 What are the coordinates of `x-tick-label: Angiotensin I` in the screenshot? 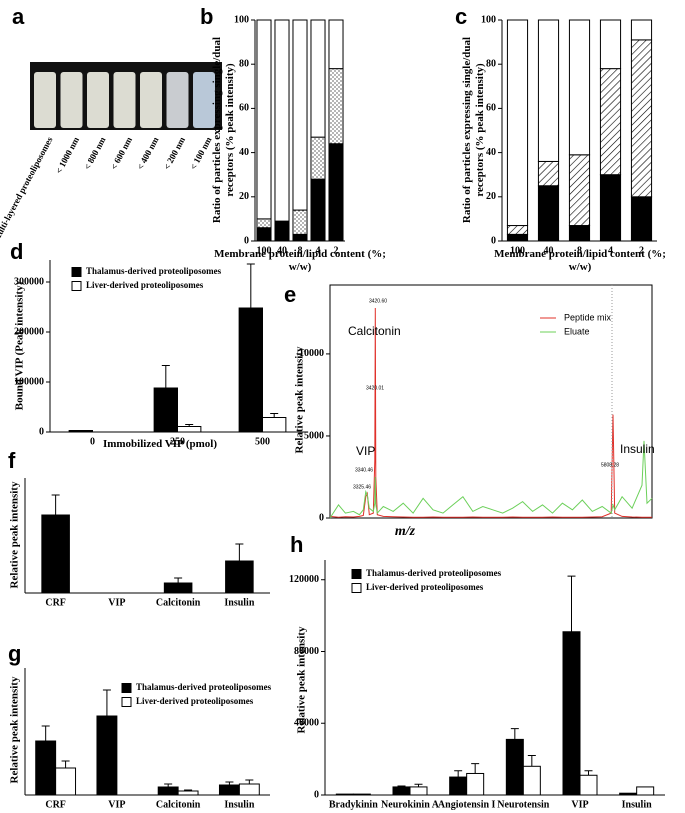 It's located at (467, 804).